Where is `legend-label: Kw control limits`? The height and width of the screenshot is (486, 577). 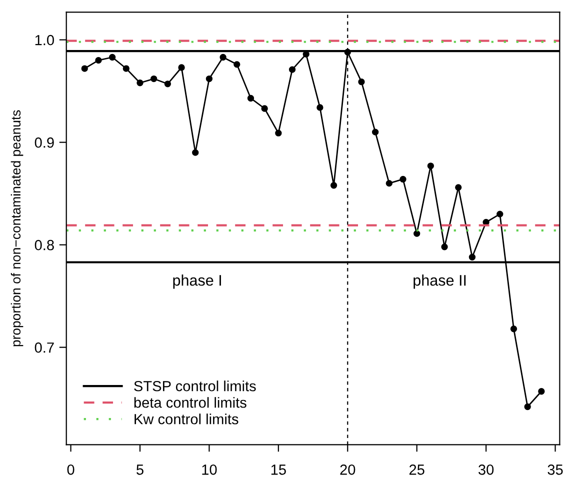 legend-label: Kw control limits is located at coordinates (186, 419).